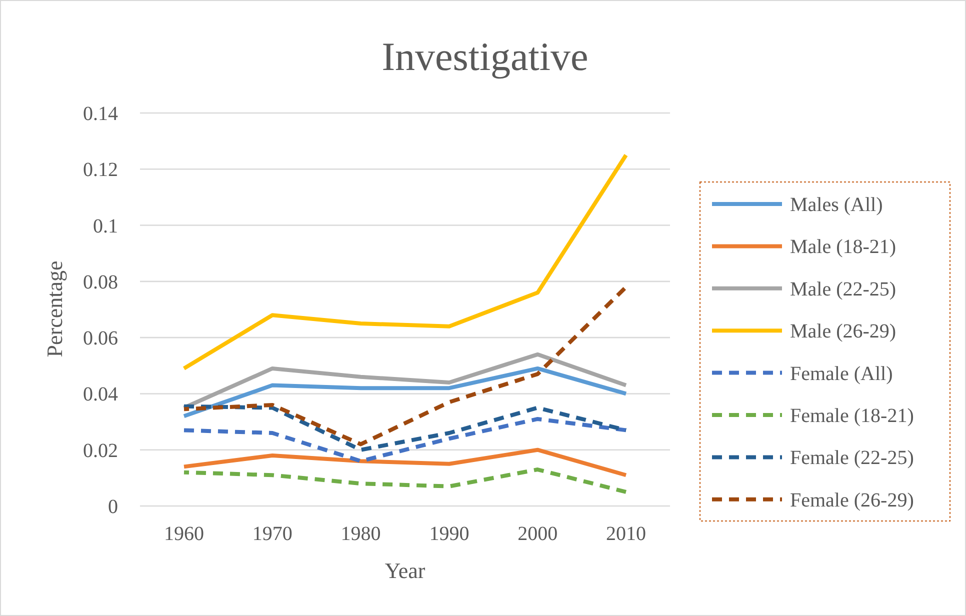 The height and width of the screenshot is (616, 966). Describe the element at coordinates (852, 500) in the screenshot. I see `legend-label: Female (26-29)` at that location.